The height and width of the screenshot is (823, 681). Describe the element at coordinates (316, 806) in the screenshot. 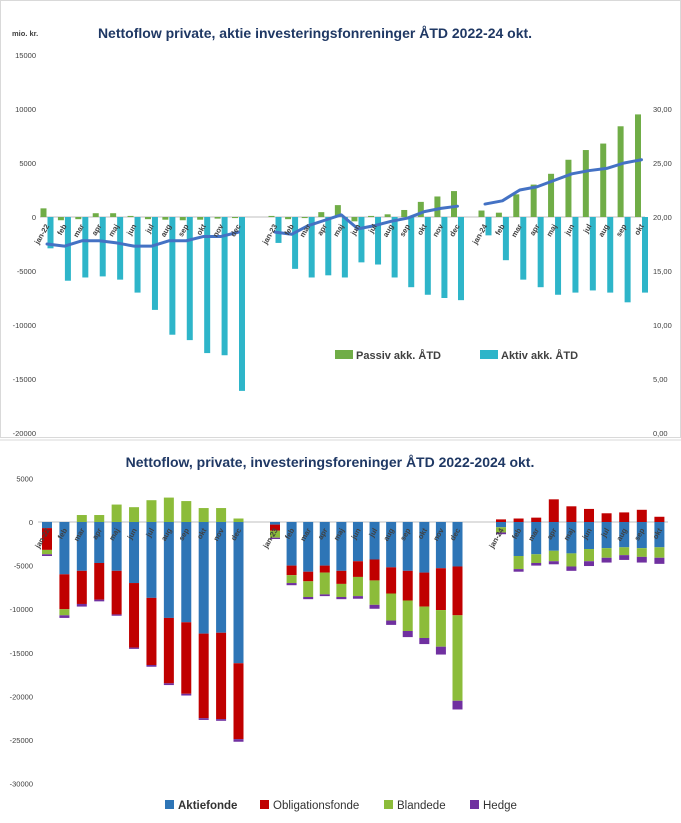

I see `chart-2-legend-label-obligationsfonde: Obligationsfonde` at that location.